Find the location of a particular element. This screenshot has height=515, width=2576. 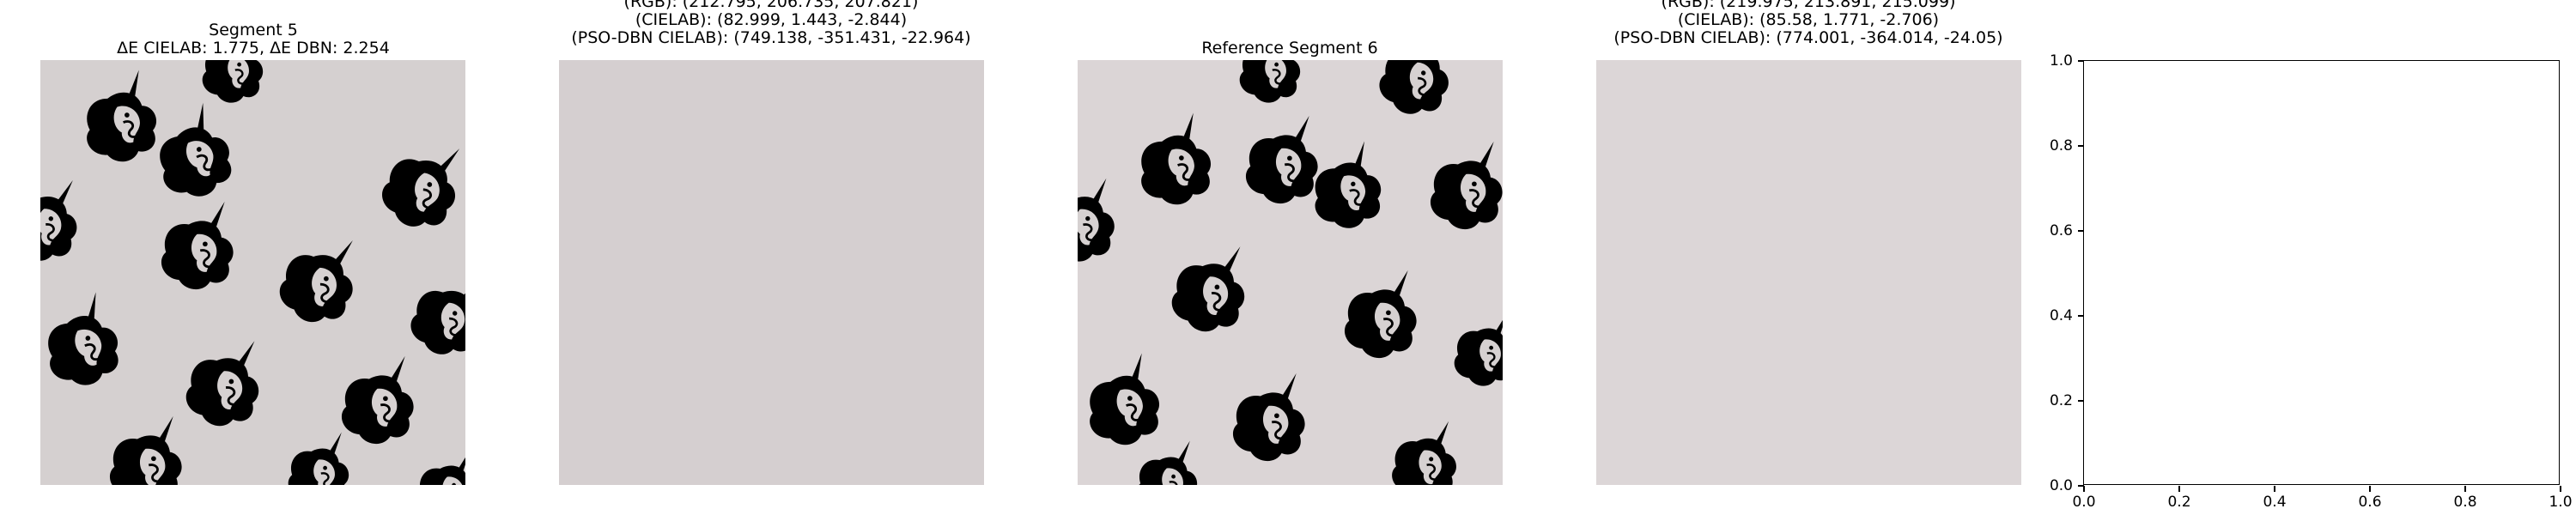

x-tick-label: 0.2 is located at coordinates (2179, 502).